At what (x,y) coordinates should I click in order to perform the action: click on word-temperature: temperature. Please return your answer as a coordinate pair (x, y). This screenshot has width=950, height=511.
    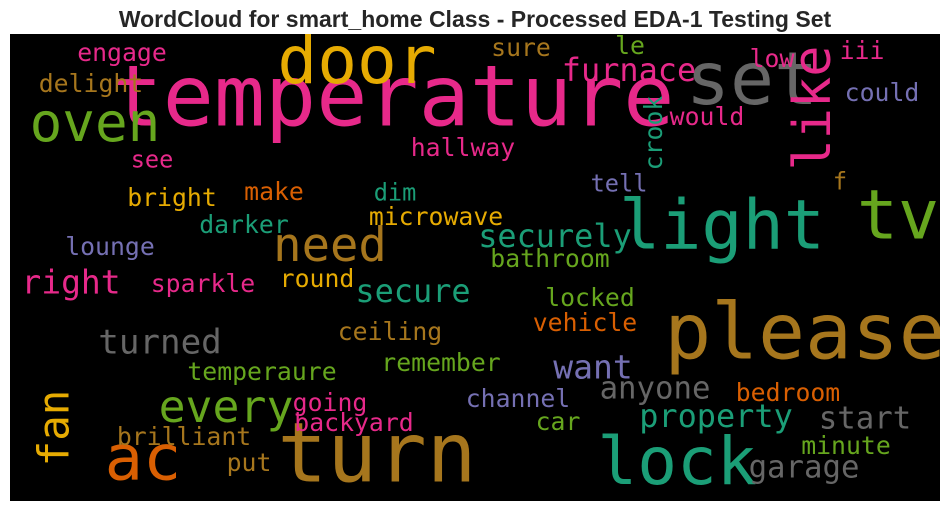
    Looking at the image, I should click on (393, 96).